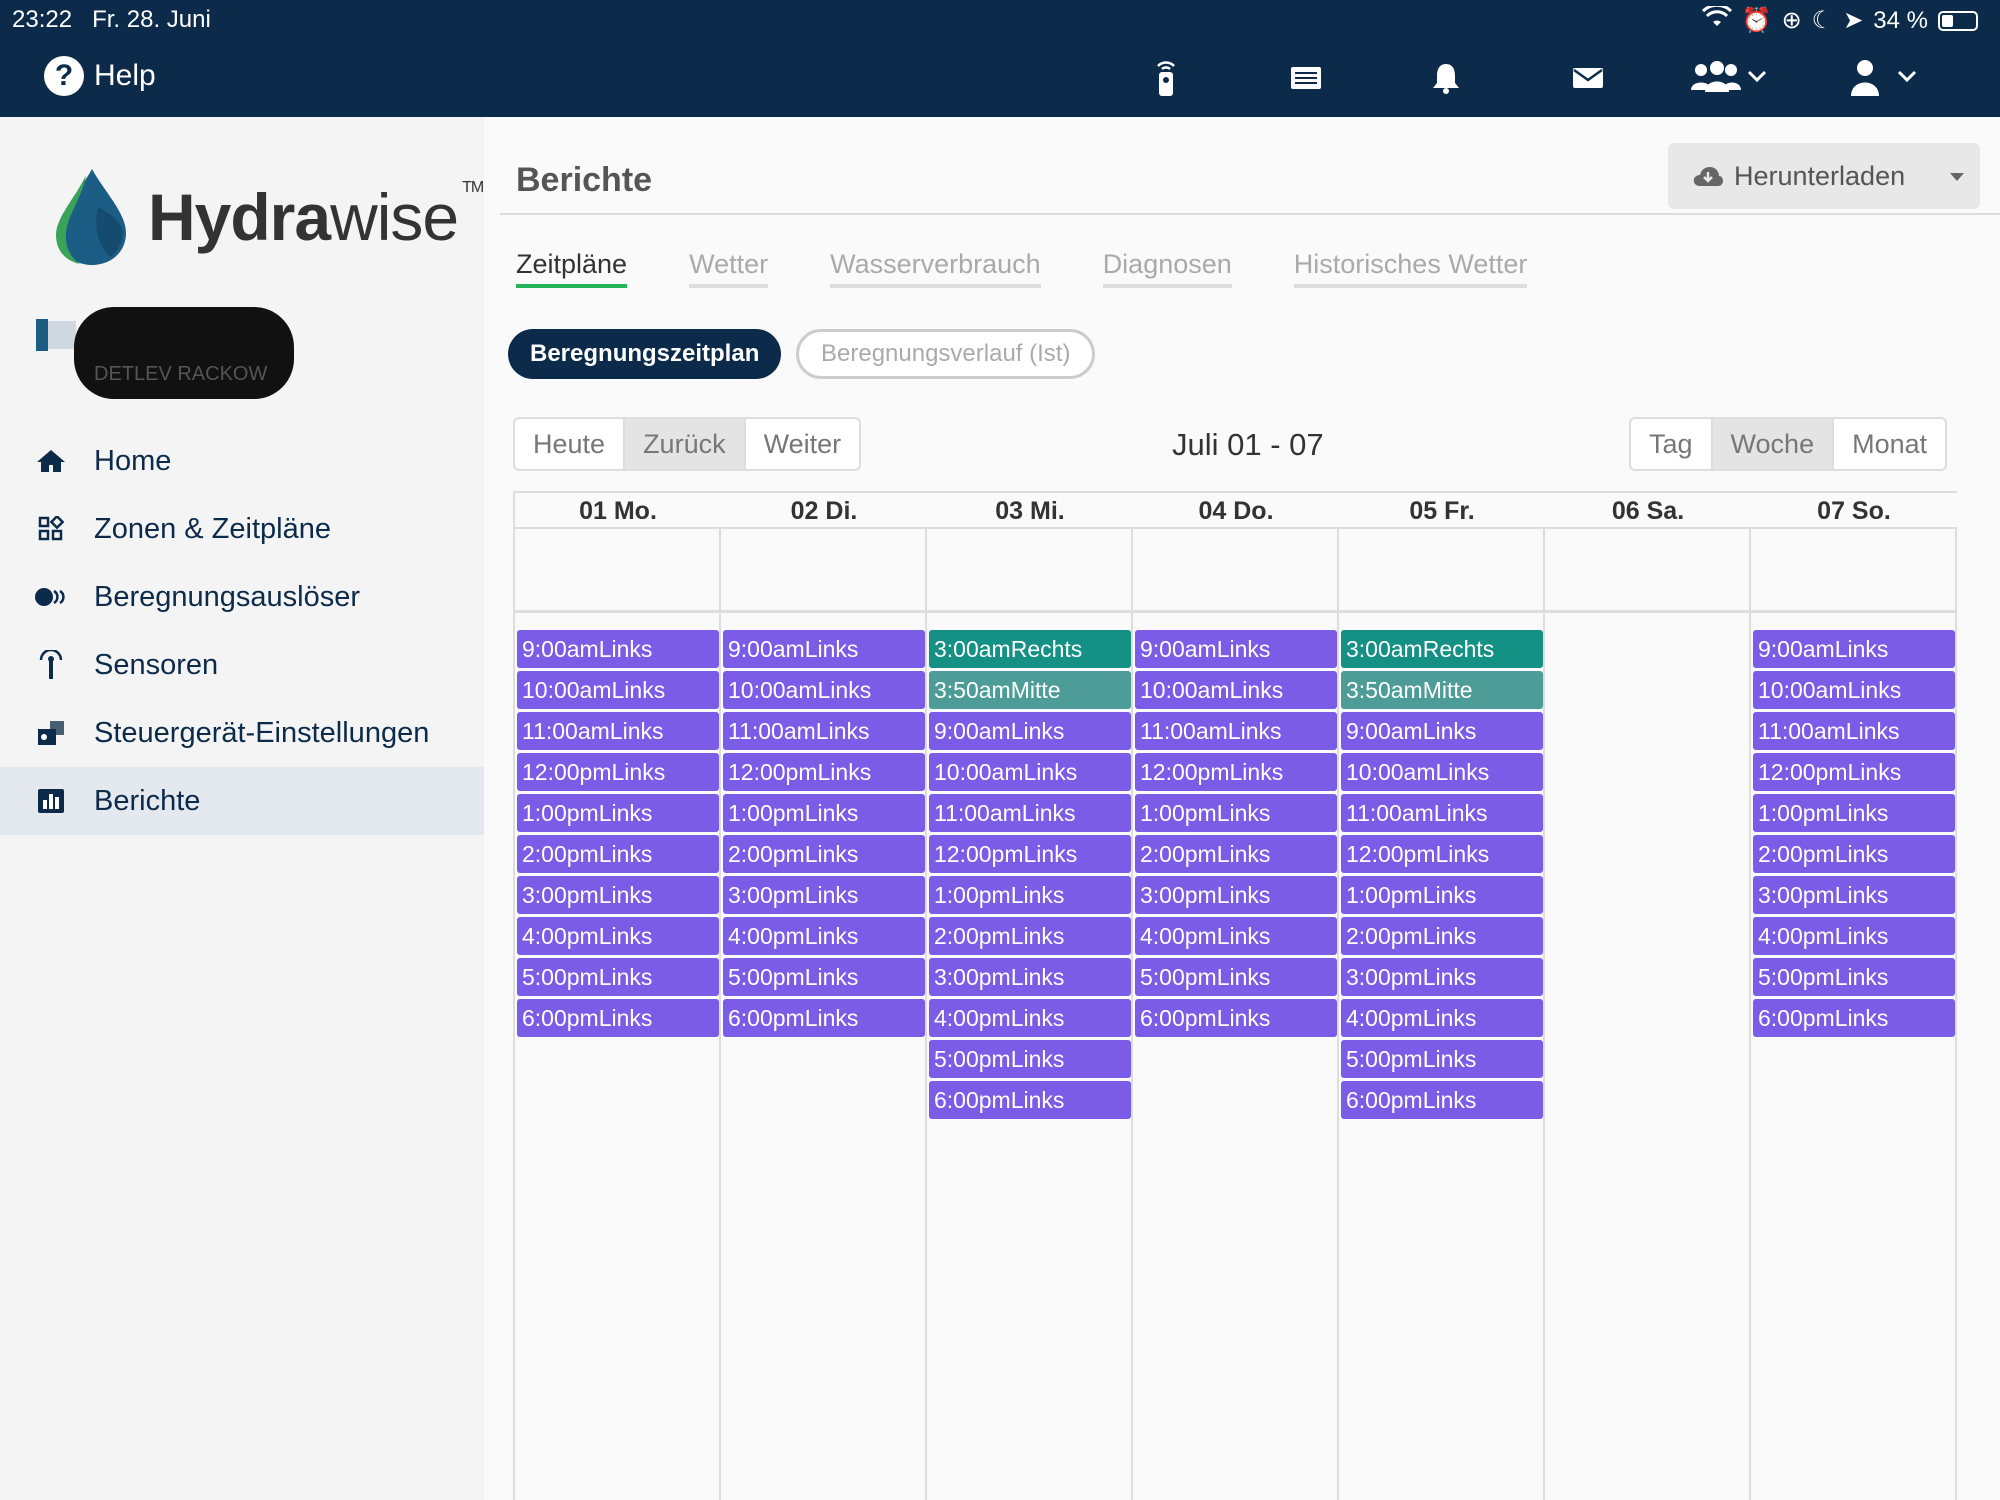 Image resolution: width=2000 pixels, height=1500 pixels. What do you see at coordinates (645, 354) in the screenshot?
I see `irrigation-schedule-pill: Beregnungszeitplan` at bounding box center [645, 354].